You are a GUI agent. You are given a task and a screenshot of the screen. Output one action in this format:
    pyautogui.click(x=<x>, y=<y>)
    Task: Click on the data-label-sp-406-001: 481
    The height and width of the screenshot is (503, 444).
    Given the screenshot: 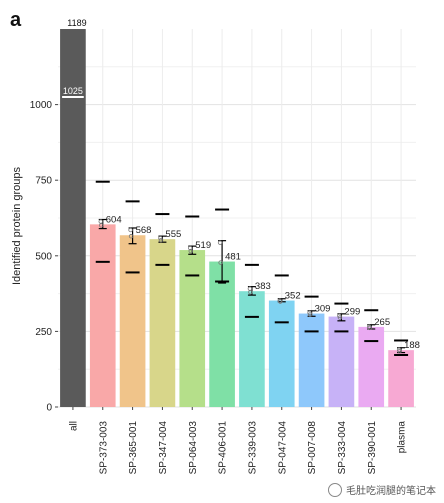 What is the action you would take?
    pyautogui.click(x=233, y=257)
    